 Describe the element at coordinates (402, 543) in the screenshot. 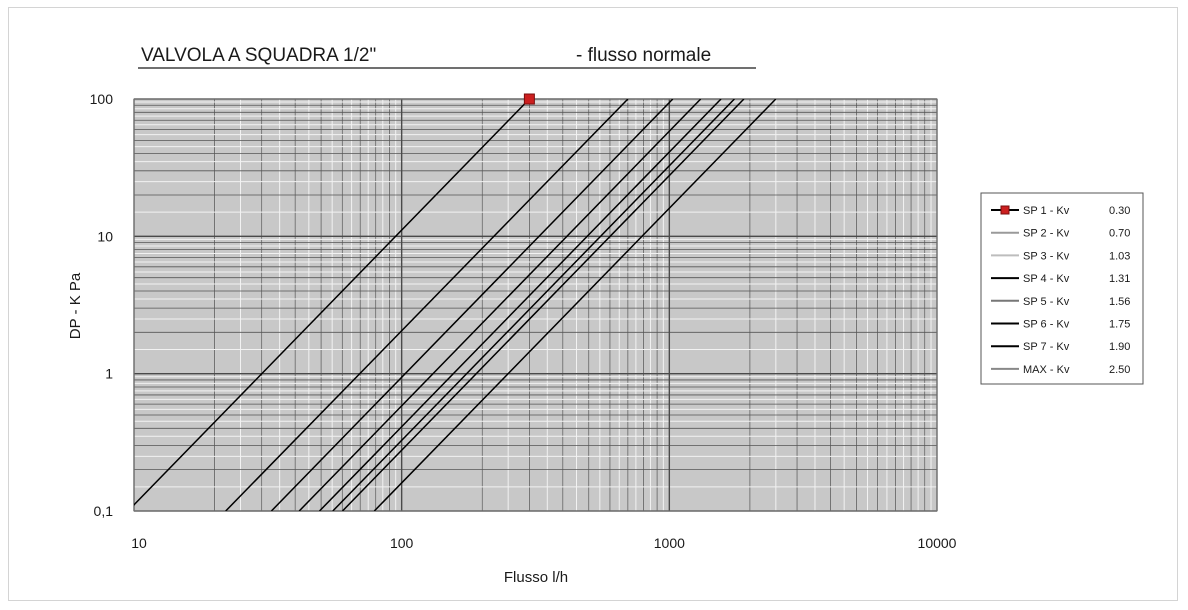

I see `x-tick-label: 100` at that location.